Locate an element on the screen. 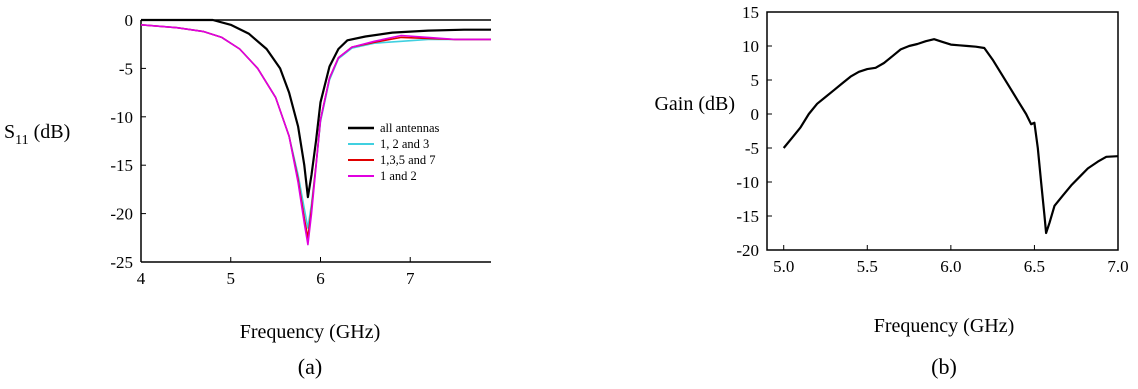 This screenshot has height=389, width=1138. x-tick-label: 6 is located at coordinates (320, 278).